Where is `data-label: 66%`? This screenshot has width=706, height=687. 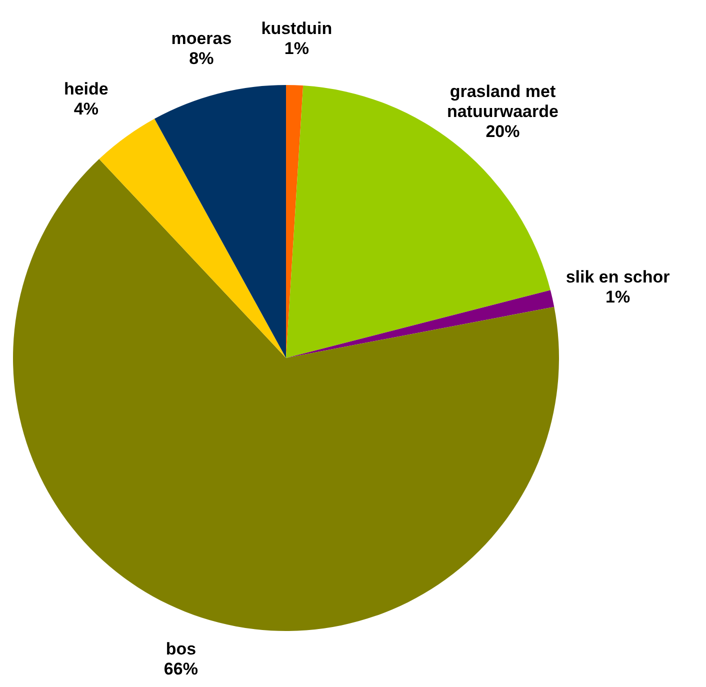 data-label: 66% is located at coordinates (181, 668).